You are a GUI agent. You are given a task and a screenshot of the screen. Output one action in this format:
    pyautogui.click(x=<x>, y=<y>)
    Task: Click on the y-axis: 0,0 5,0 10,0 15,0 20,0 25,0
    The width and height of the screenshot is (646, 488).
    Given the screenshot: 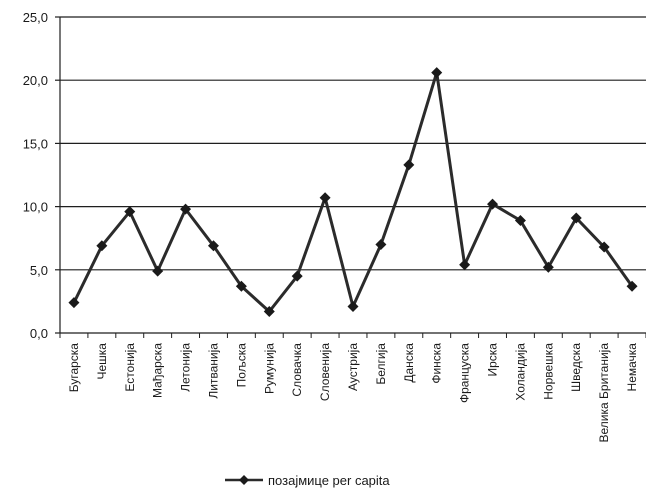 What is the action you would take?
    pyautogui.click(x=42, y=175)
    